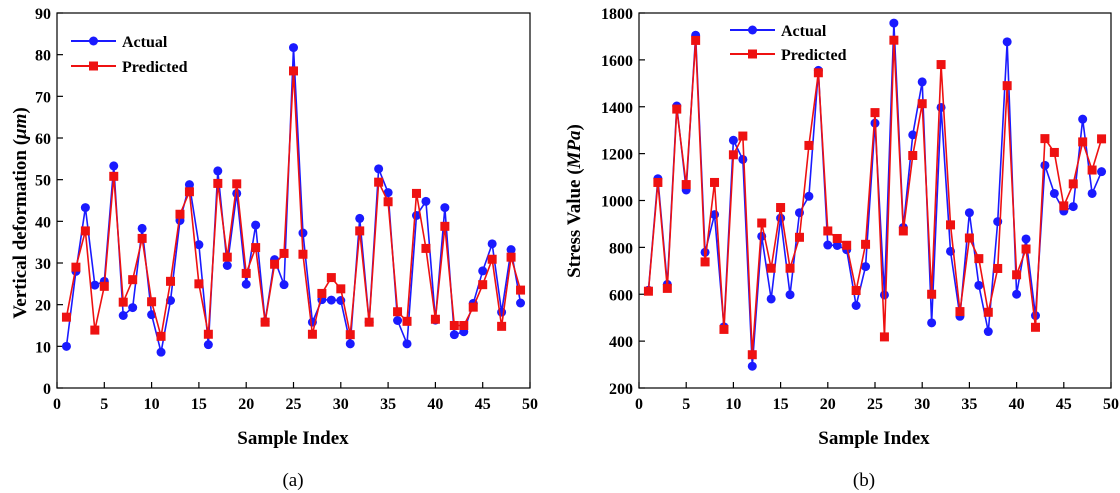  Describe the element at coordinates (43, 139) in the screenshot. I see `y-tick-label: 60` at that location.